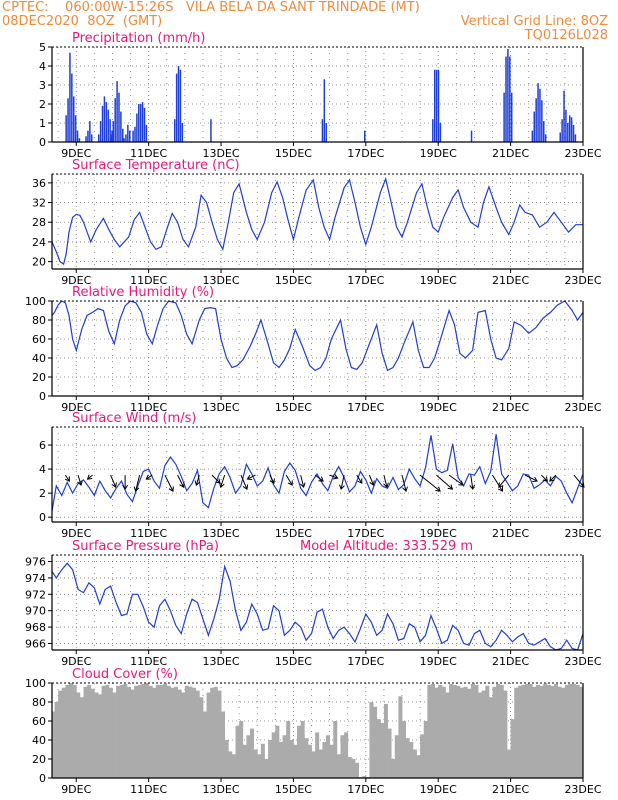 This screenshot has width=618, height=800. What do you see at coordinates (76, 533) in the screenshot?
I see `xtick-label-wind: 9DEC` at bounding box center [76, 533].